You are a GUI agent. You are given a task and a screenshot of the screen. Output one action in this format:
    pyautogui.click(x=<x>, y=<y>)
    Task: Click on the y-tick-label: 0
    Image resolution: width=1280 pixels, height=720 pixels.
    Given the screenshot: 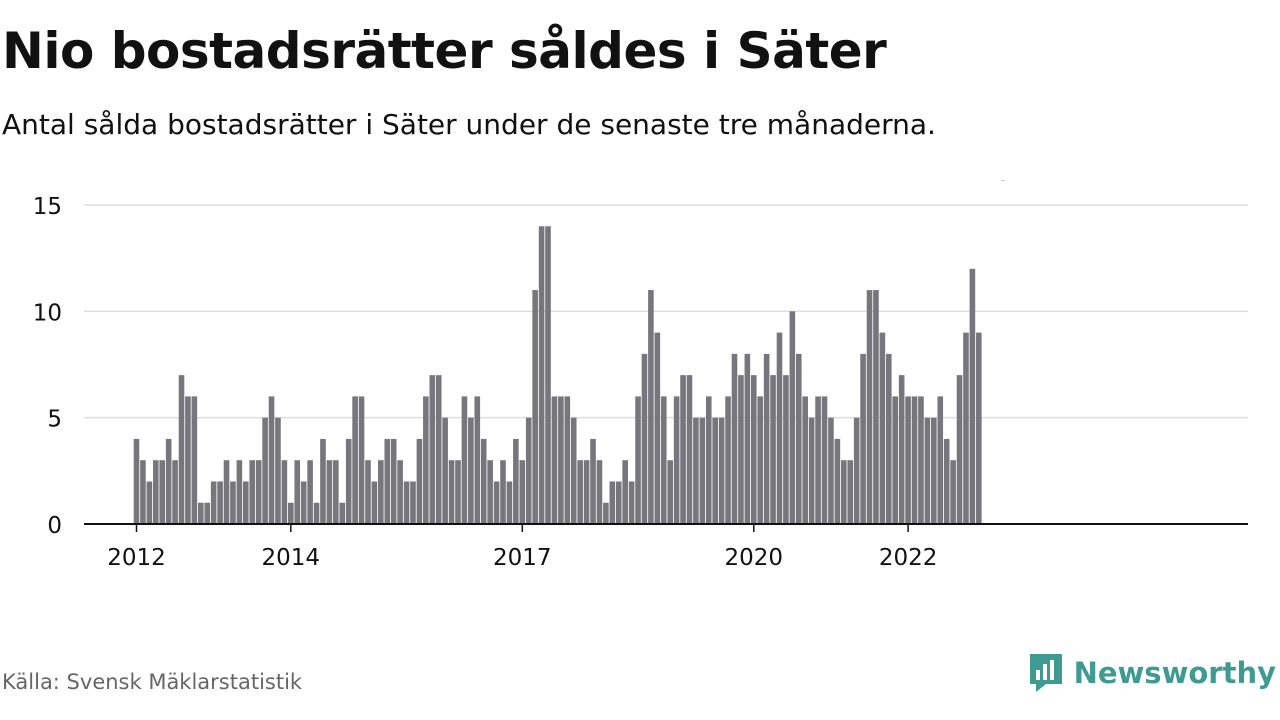 What is the action you would take?
    pyautogui.click(x=54, y=526)
    